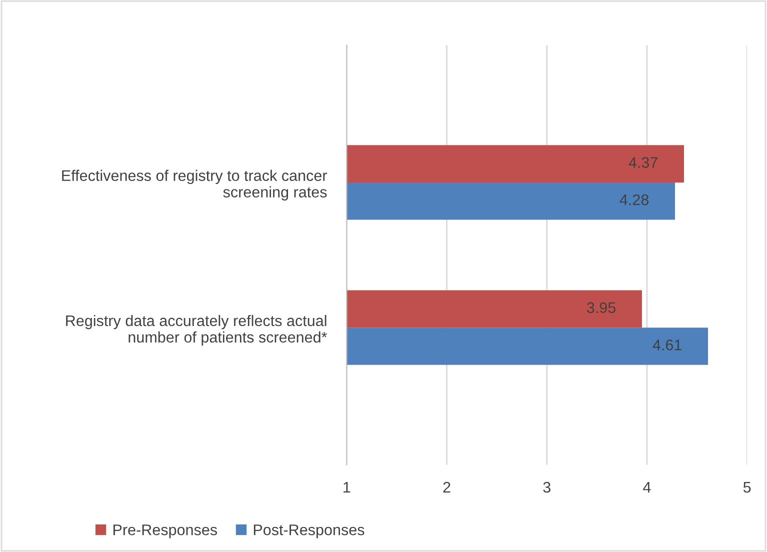 This screenshot has width=767, height=552. Describe the element at coordinates (197, 330) in the screenshot. I see `y-tick-label: Registry data accurately reflects actual number of patients screened*` at that location.